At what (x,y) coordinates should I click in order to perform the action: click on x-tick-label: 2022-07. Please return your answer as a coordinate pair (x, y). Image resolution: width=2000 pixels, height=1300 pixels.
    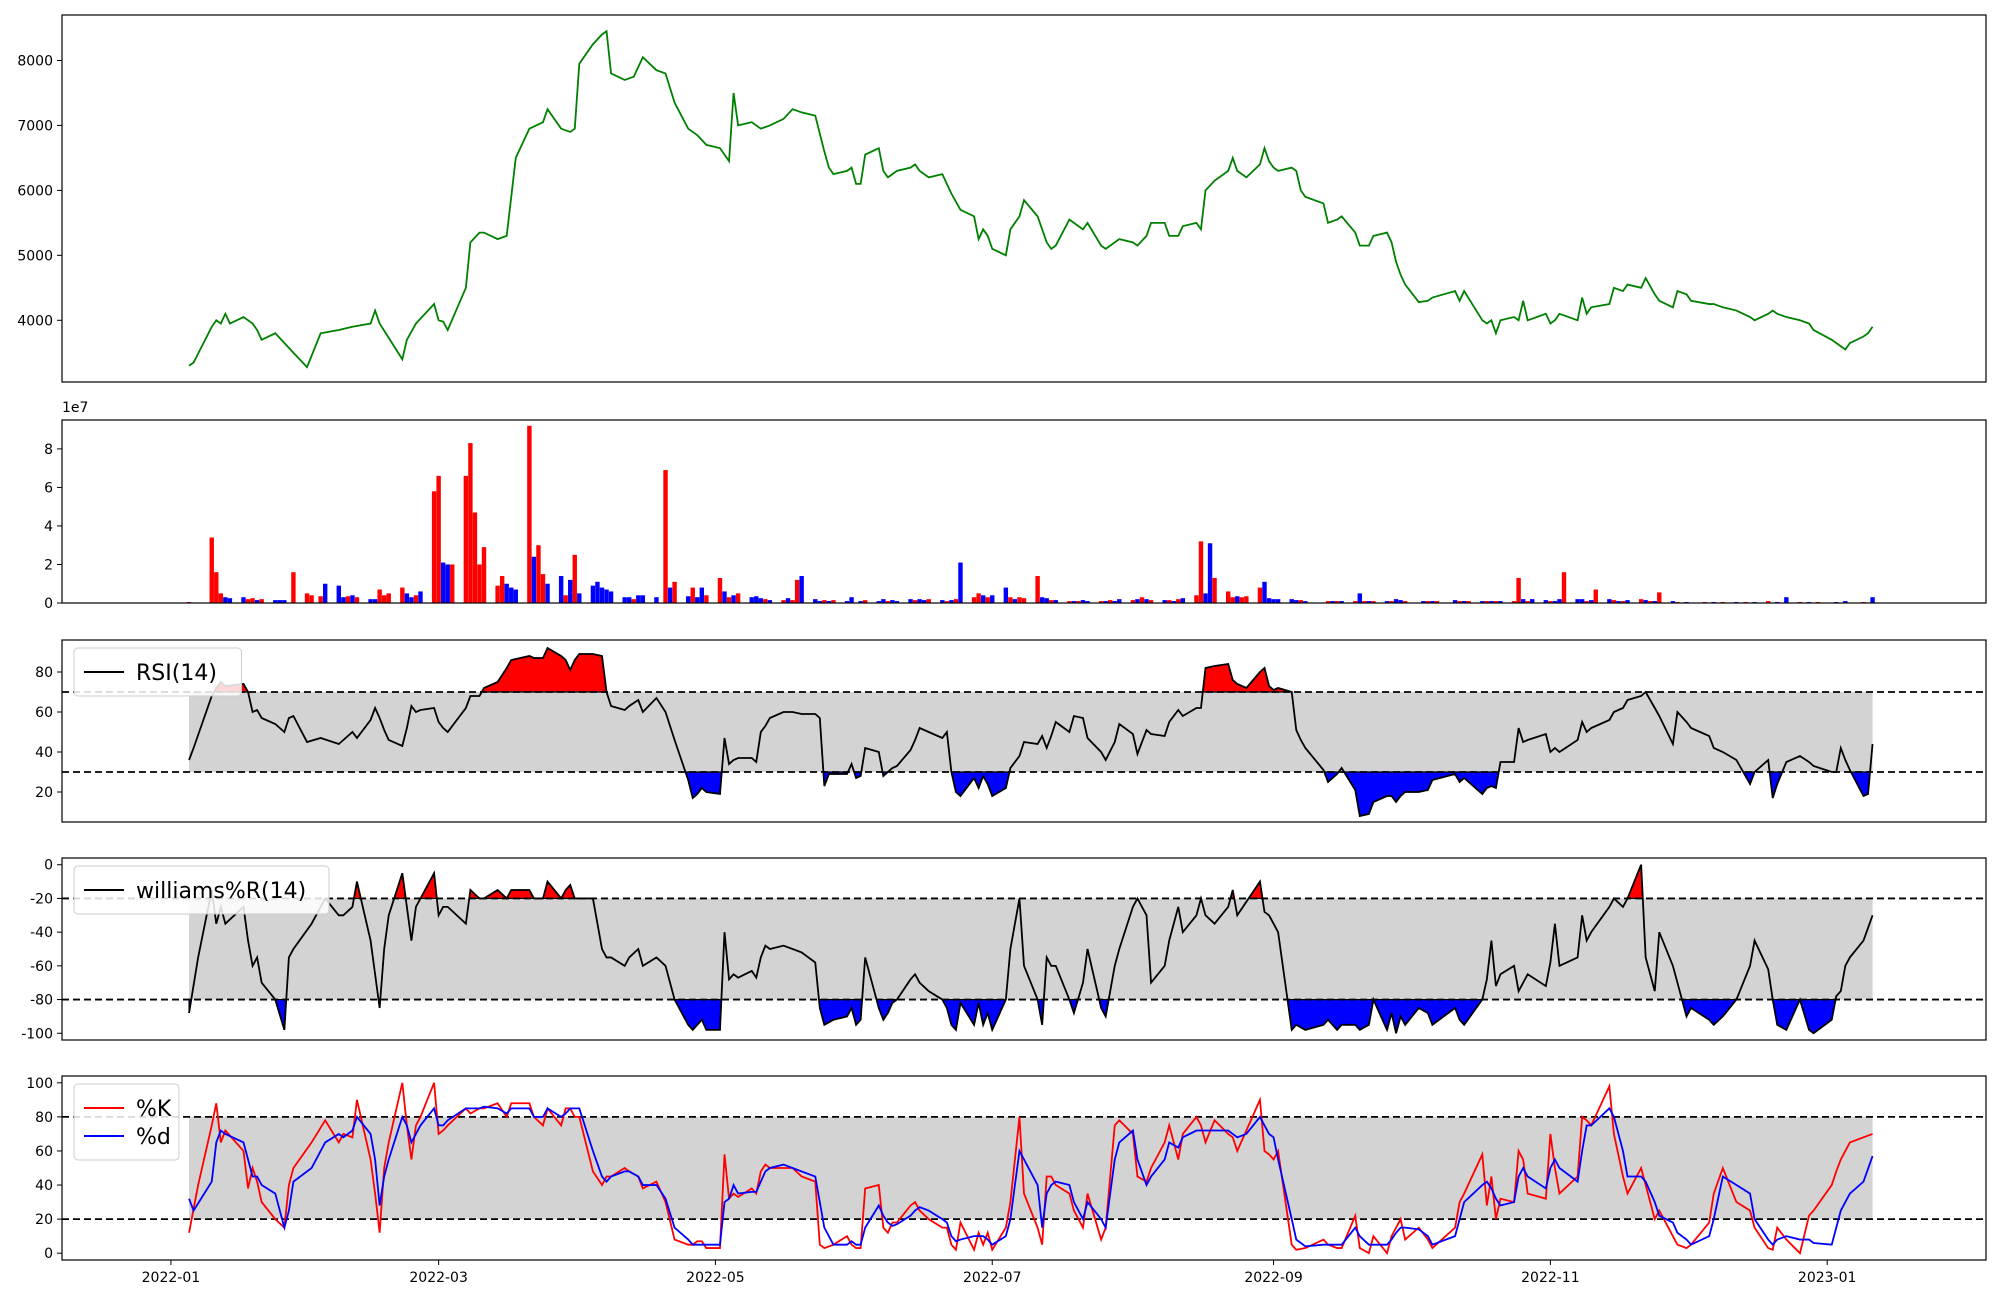
    Looking at the image, I should click on (992, 1278).